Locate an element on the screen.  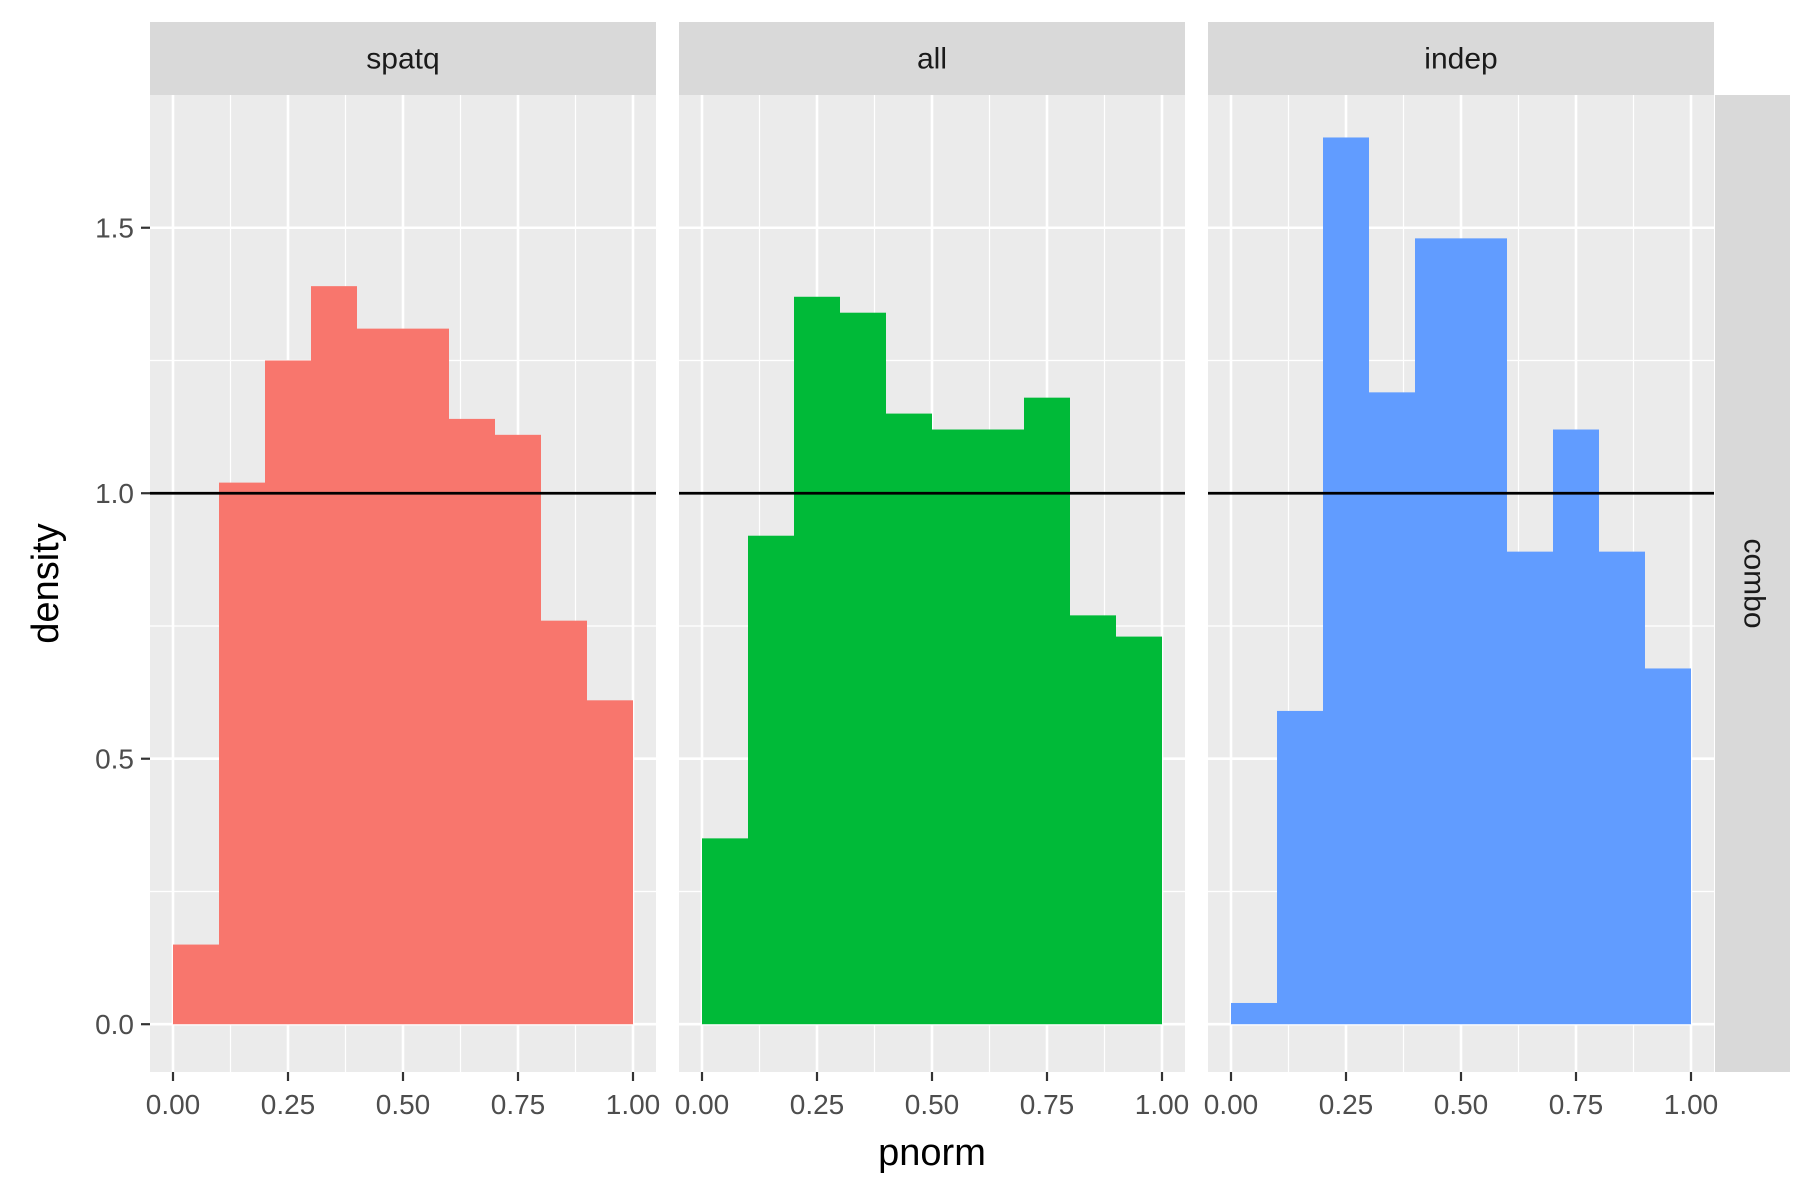
row-strip-label: combo is located at coordinates (1754, 583).